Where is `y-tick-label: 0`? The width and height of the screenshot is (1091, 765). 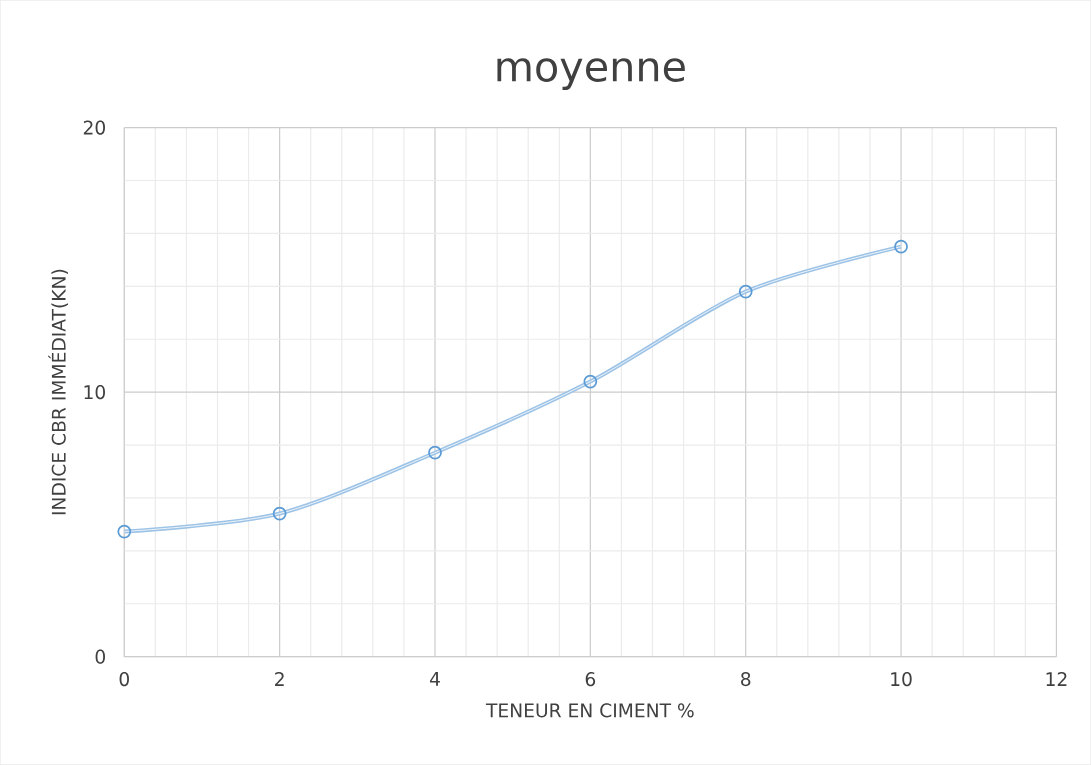
y-tick-label: 0 is located at coordinates (100, 656).